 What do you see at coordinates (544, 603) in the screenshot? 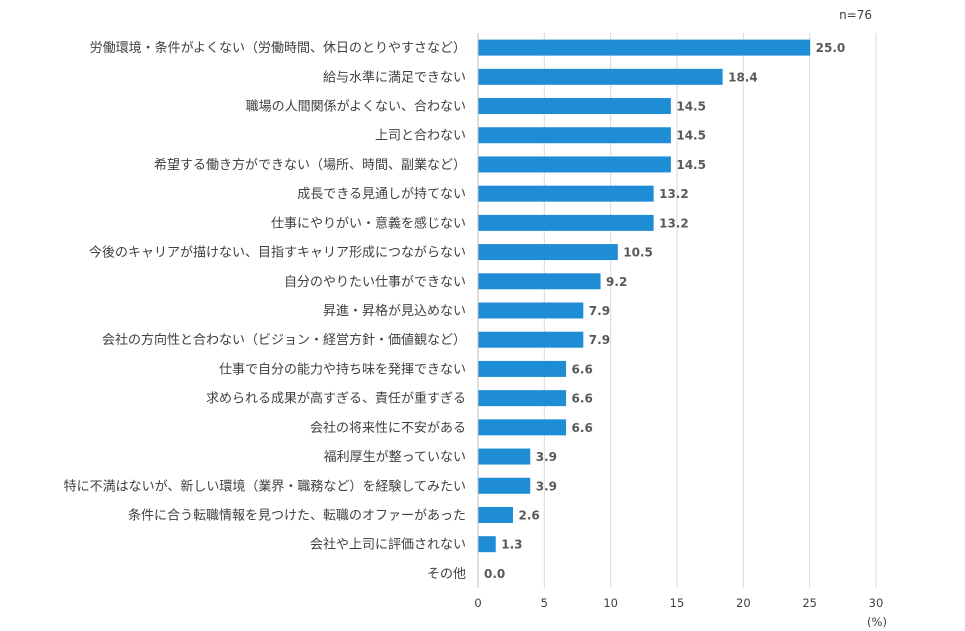
I see `x-tick-label: 5` at bounding box center [544, 603].